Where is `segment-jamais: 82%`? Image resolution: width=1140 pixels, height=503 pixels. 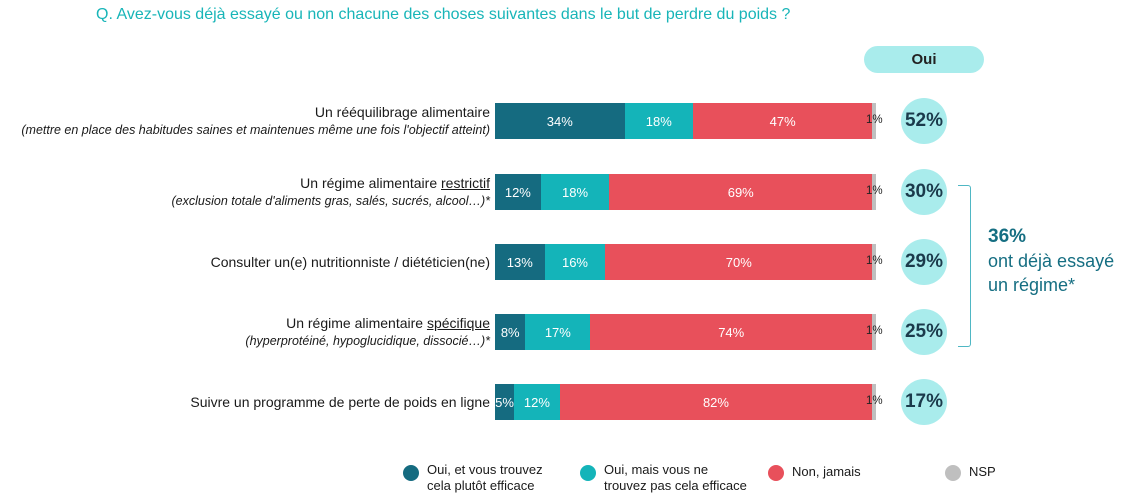
segment-jamais: 82% is located at coordinates (716, 402).